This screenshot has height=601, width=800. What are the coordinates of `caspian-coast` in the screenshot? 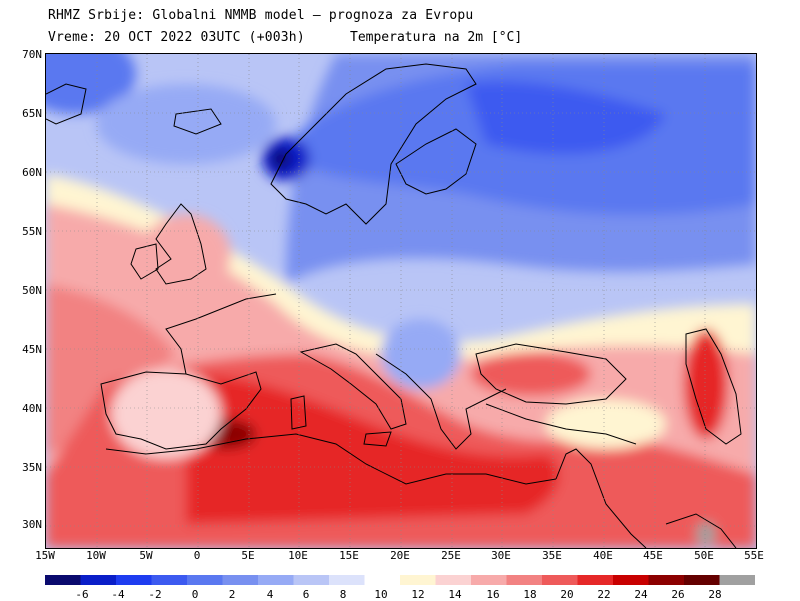 It's located at (713, 386).